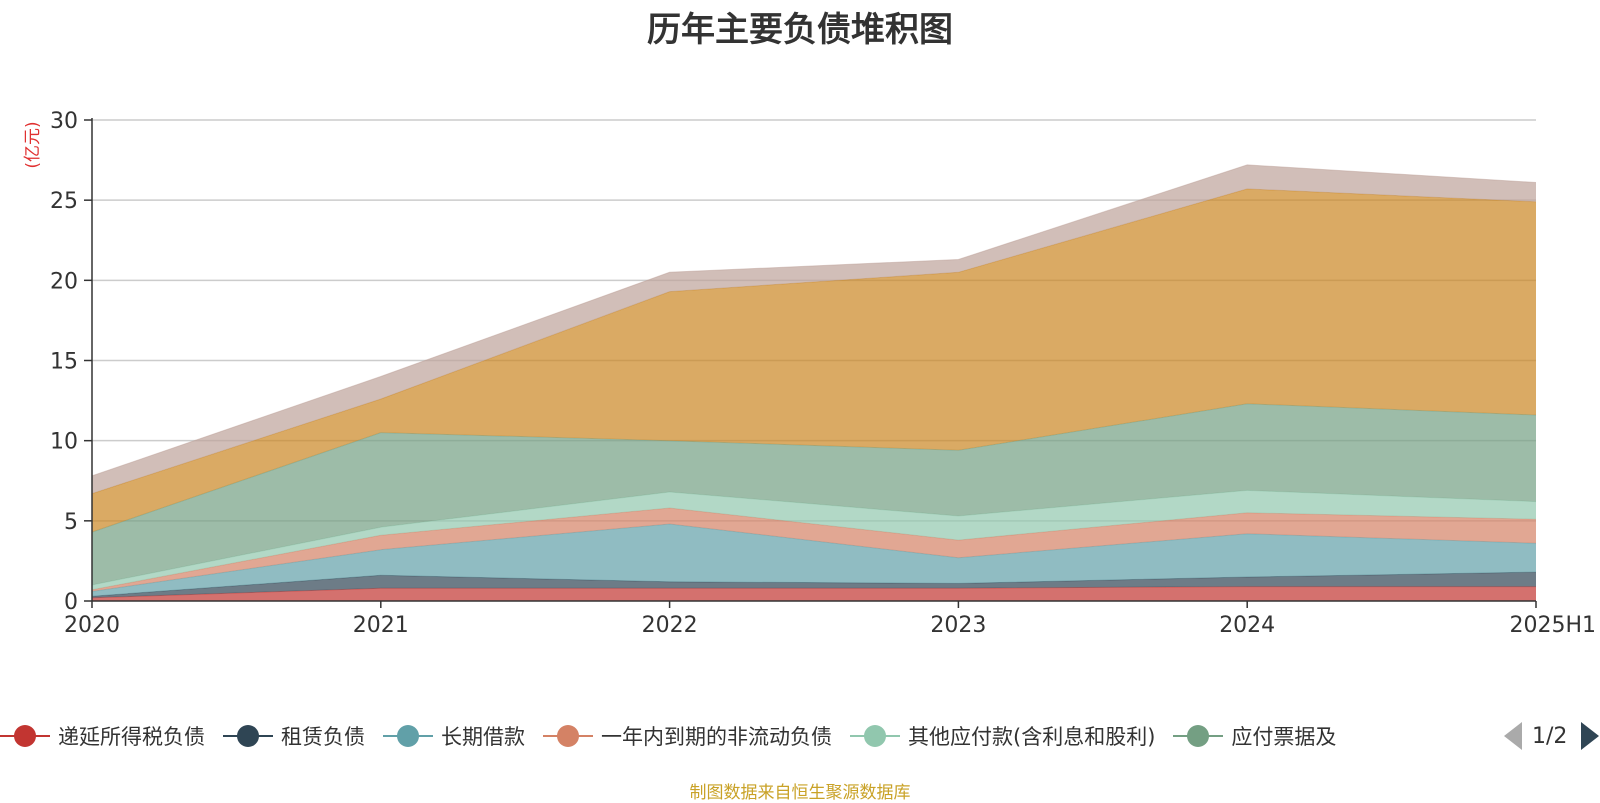  What do you see at coordinates (64, 201) in the screenshot?
I see `y-tick-label: 25` at bounding box center [64, 201].